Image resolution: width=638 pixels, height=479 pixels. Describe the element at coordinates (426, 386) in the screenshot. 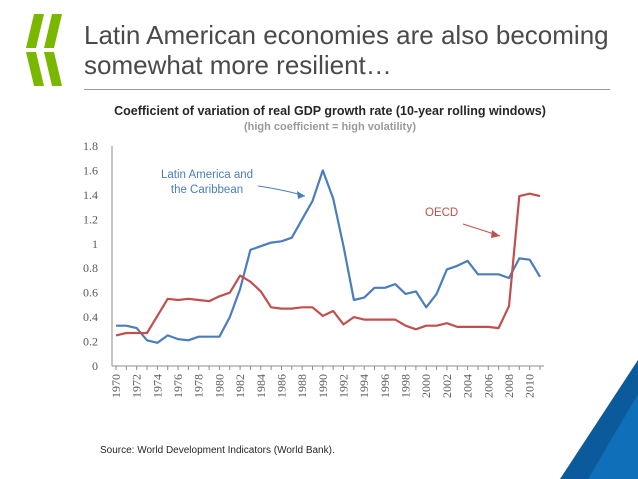

I see `x-tick-label: 2000` at that location.